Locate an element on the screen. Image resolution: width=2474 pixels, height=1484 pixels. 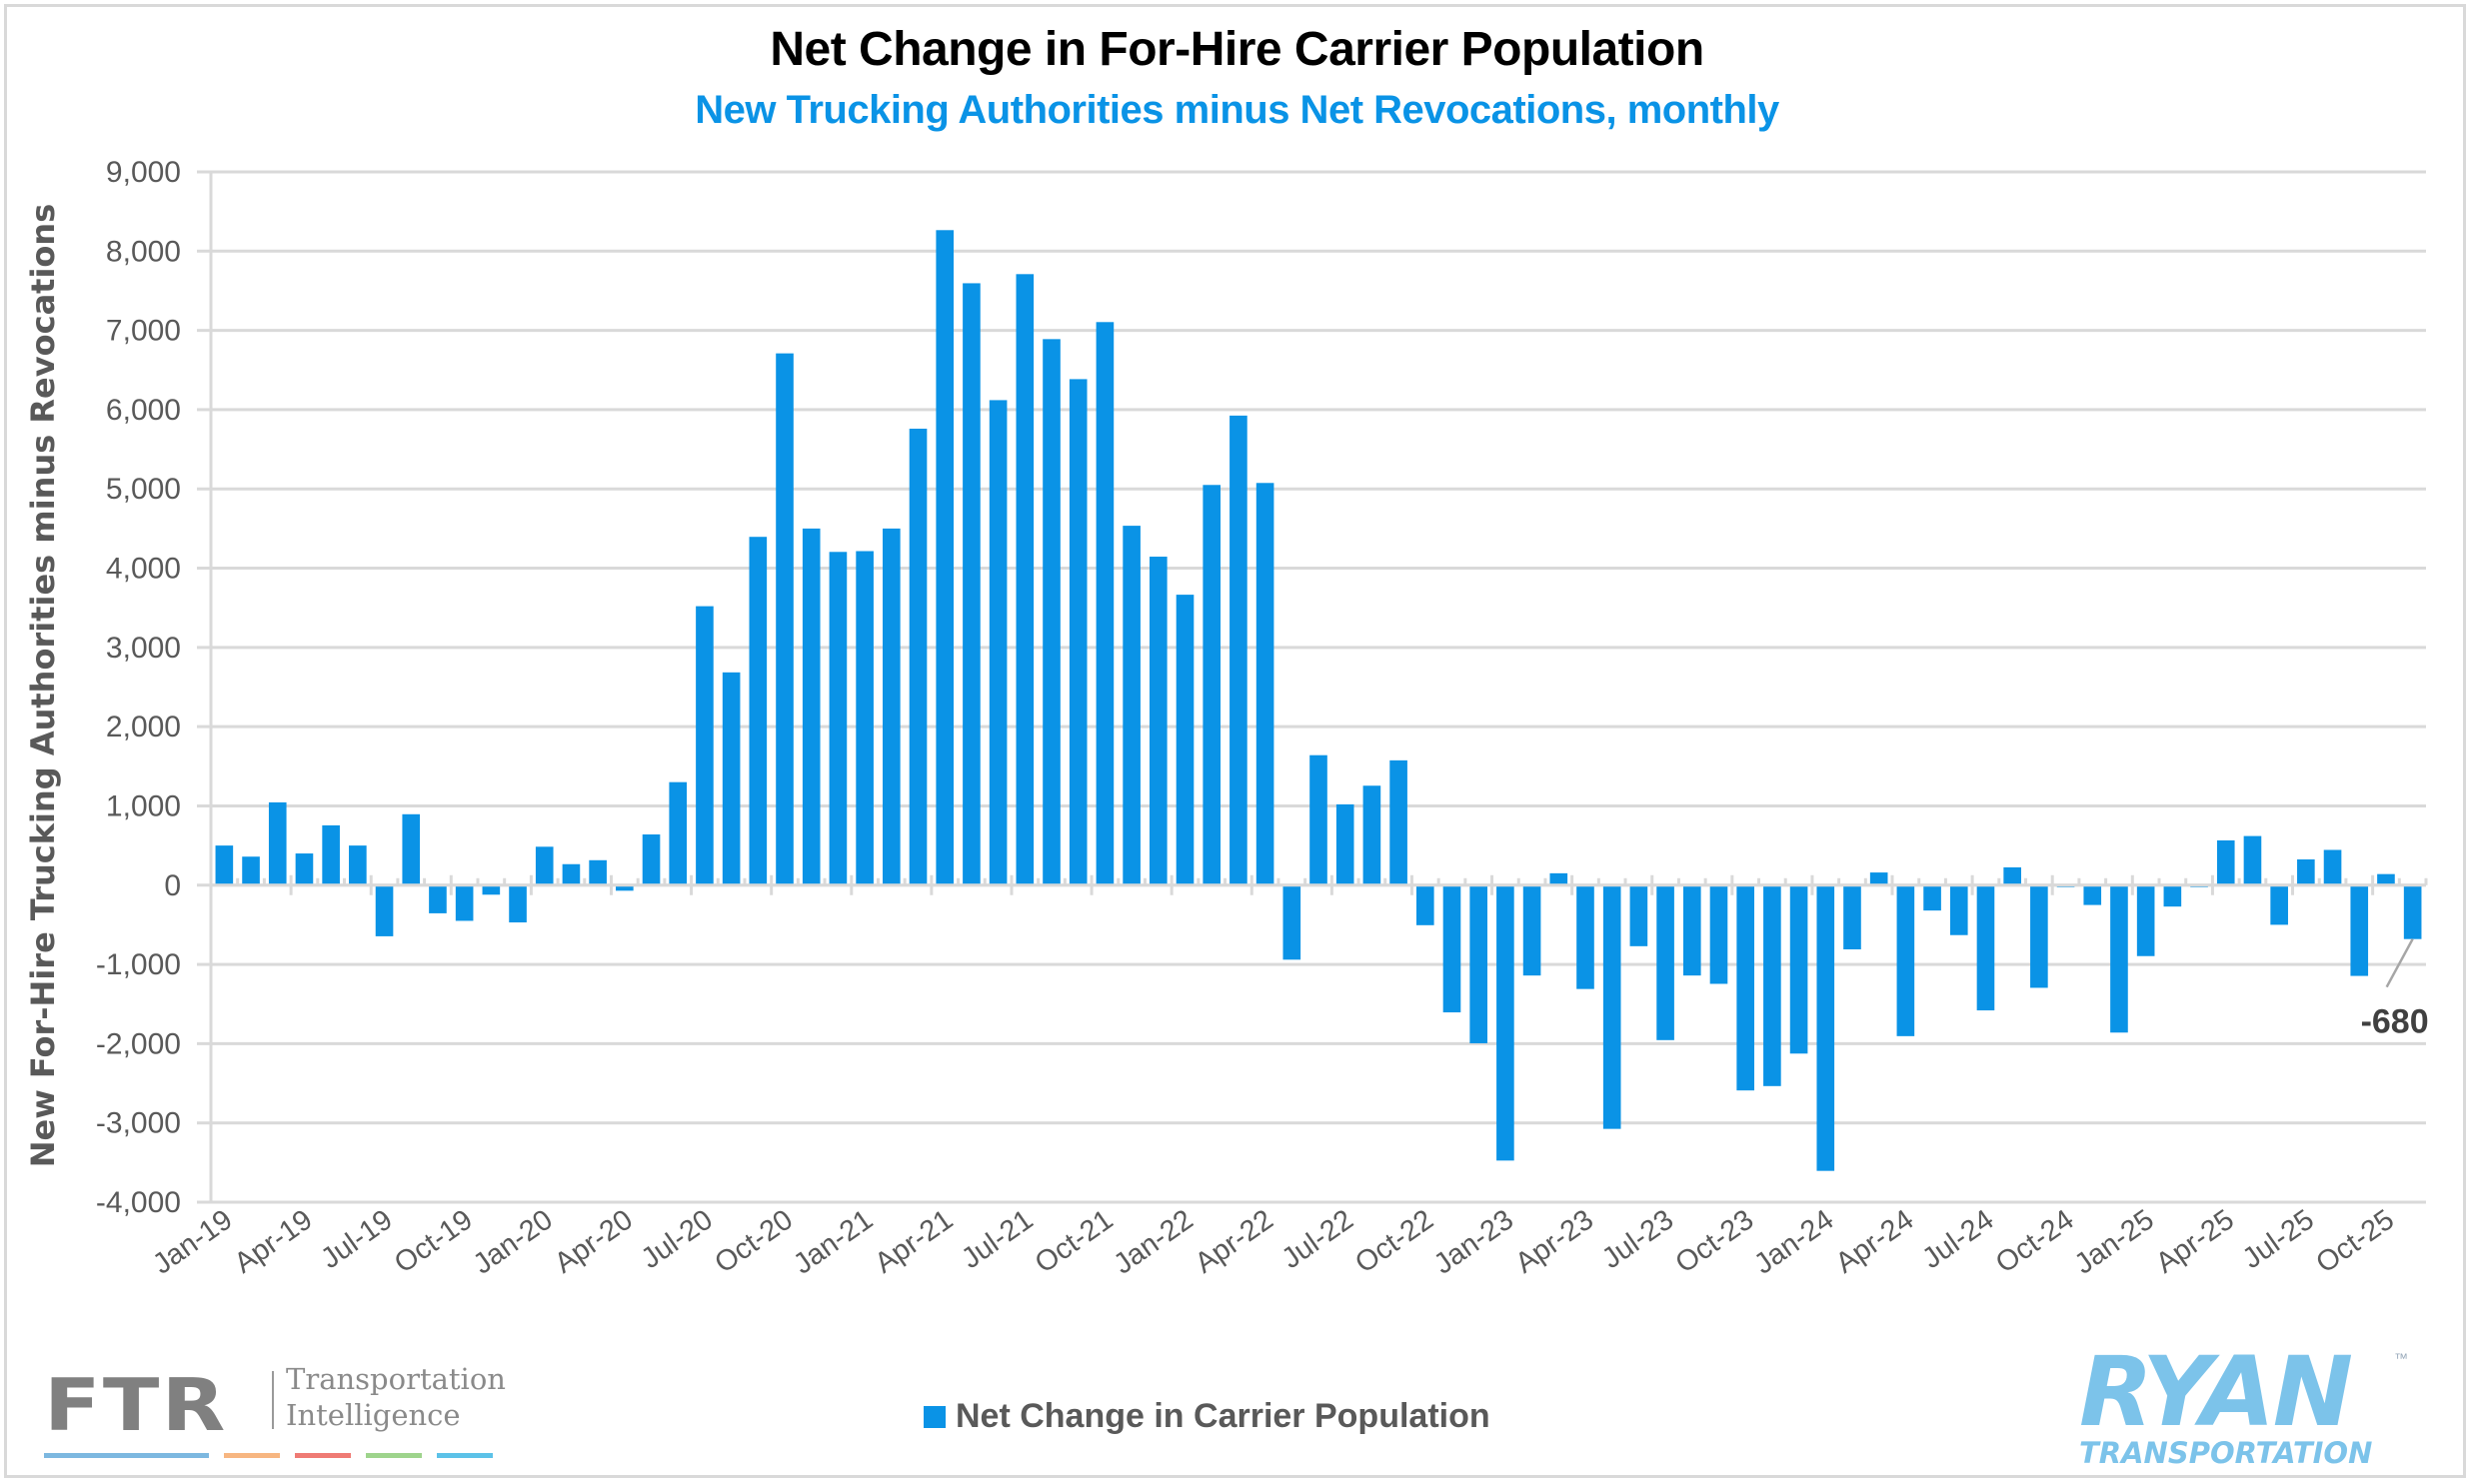
x-tick-label: Jul-25 is located at coordinates (2278, 1240).